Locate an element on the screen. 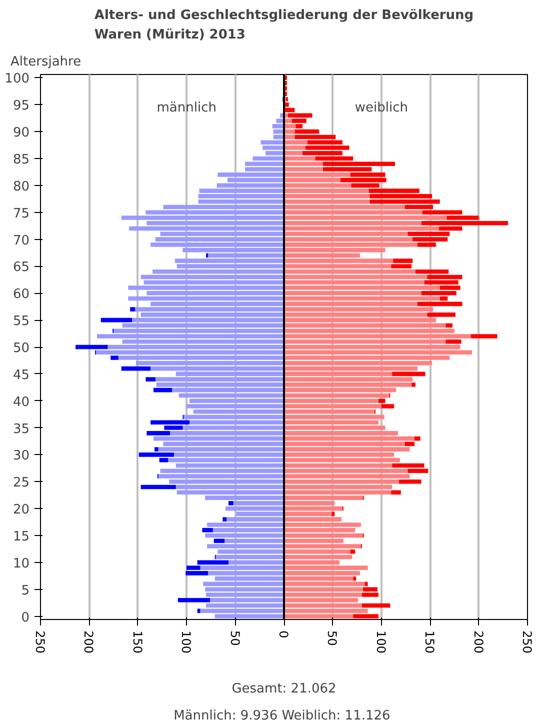  y-tick-label: 40 is located at coordinates (21, 402).